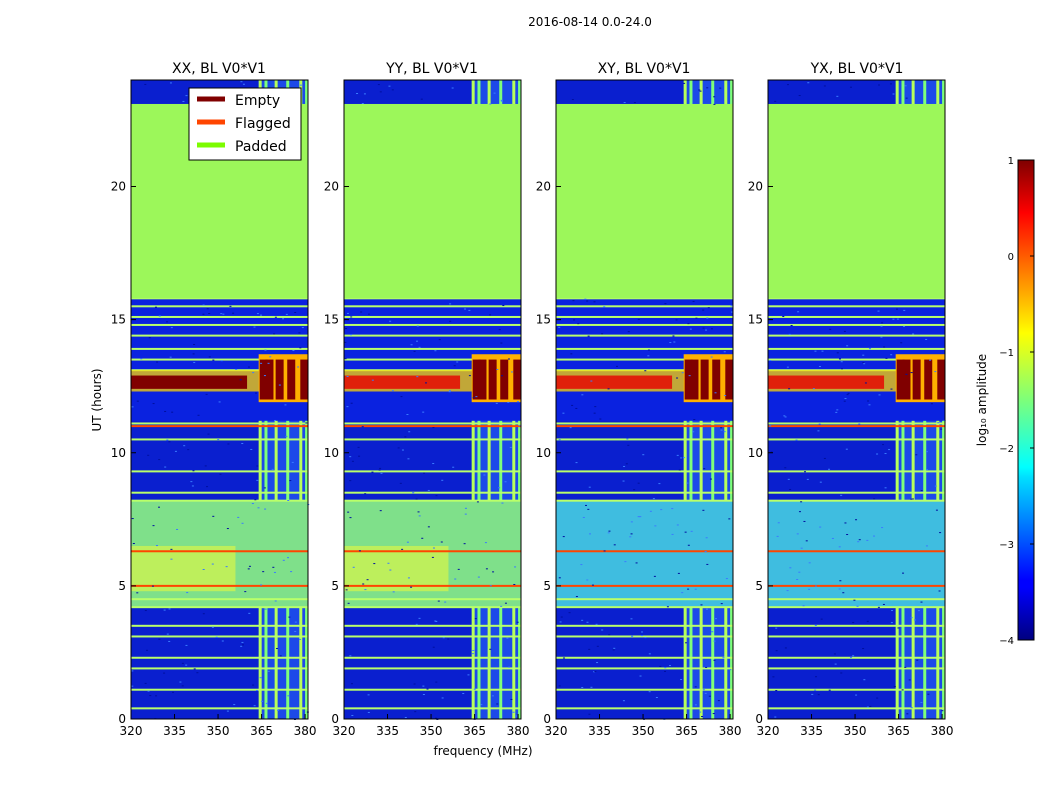  What do you see at coordinates (644, 399) in the screenshot?
I see `panel-xy-plot` at bounding box center [644, 399].